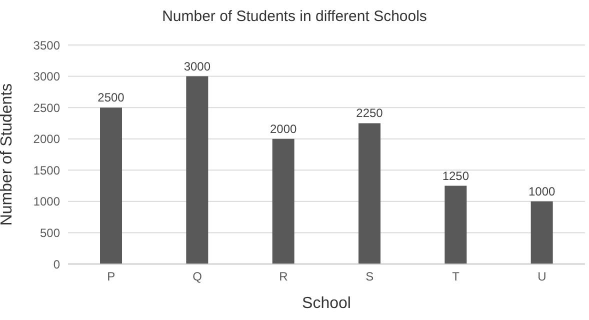 The height and width of the screenshot is (320, 589). Describe the element at coordinates (46, 170) in the screenshot. I see `y-tick-label: 1500` at that location.